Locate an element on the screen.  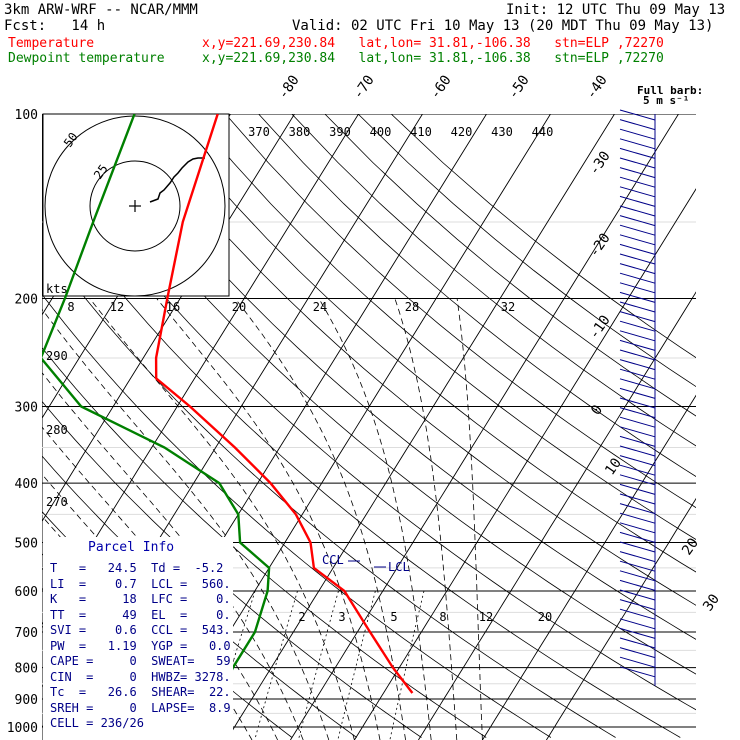
mixing-ratio-label: 20 is located at coordinates (239, 307).